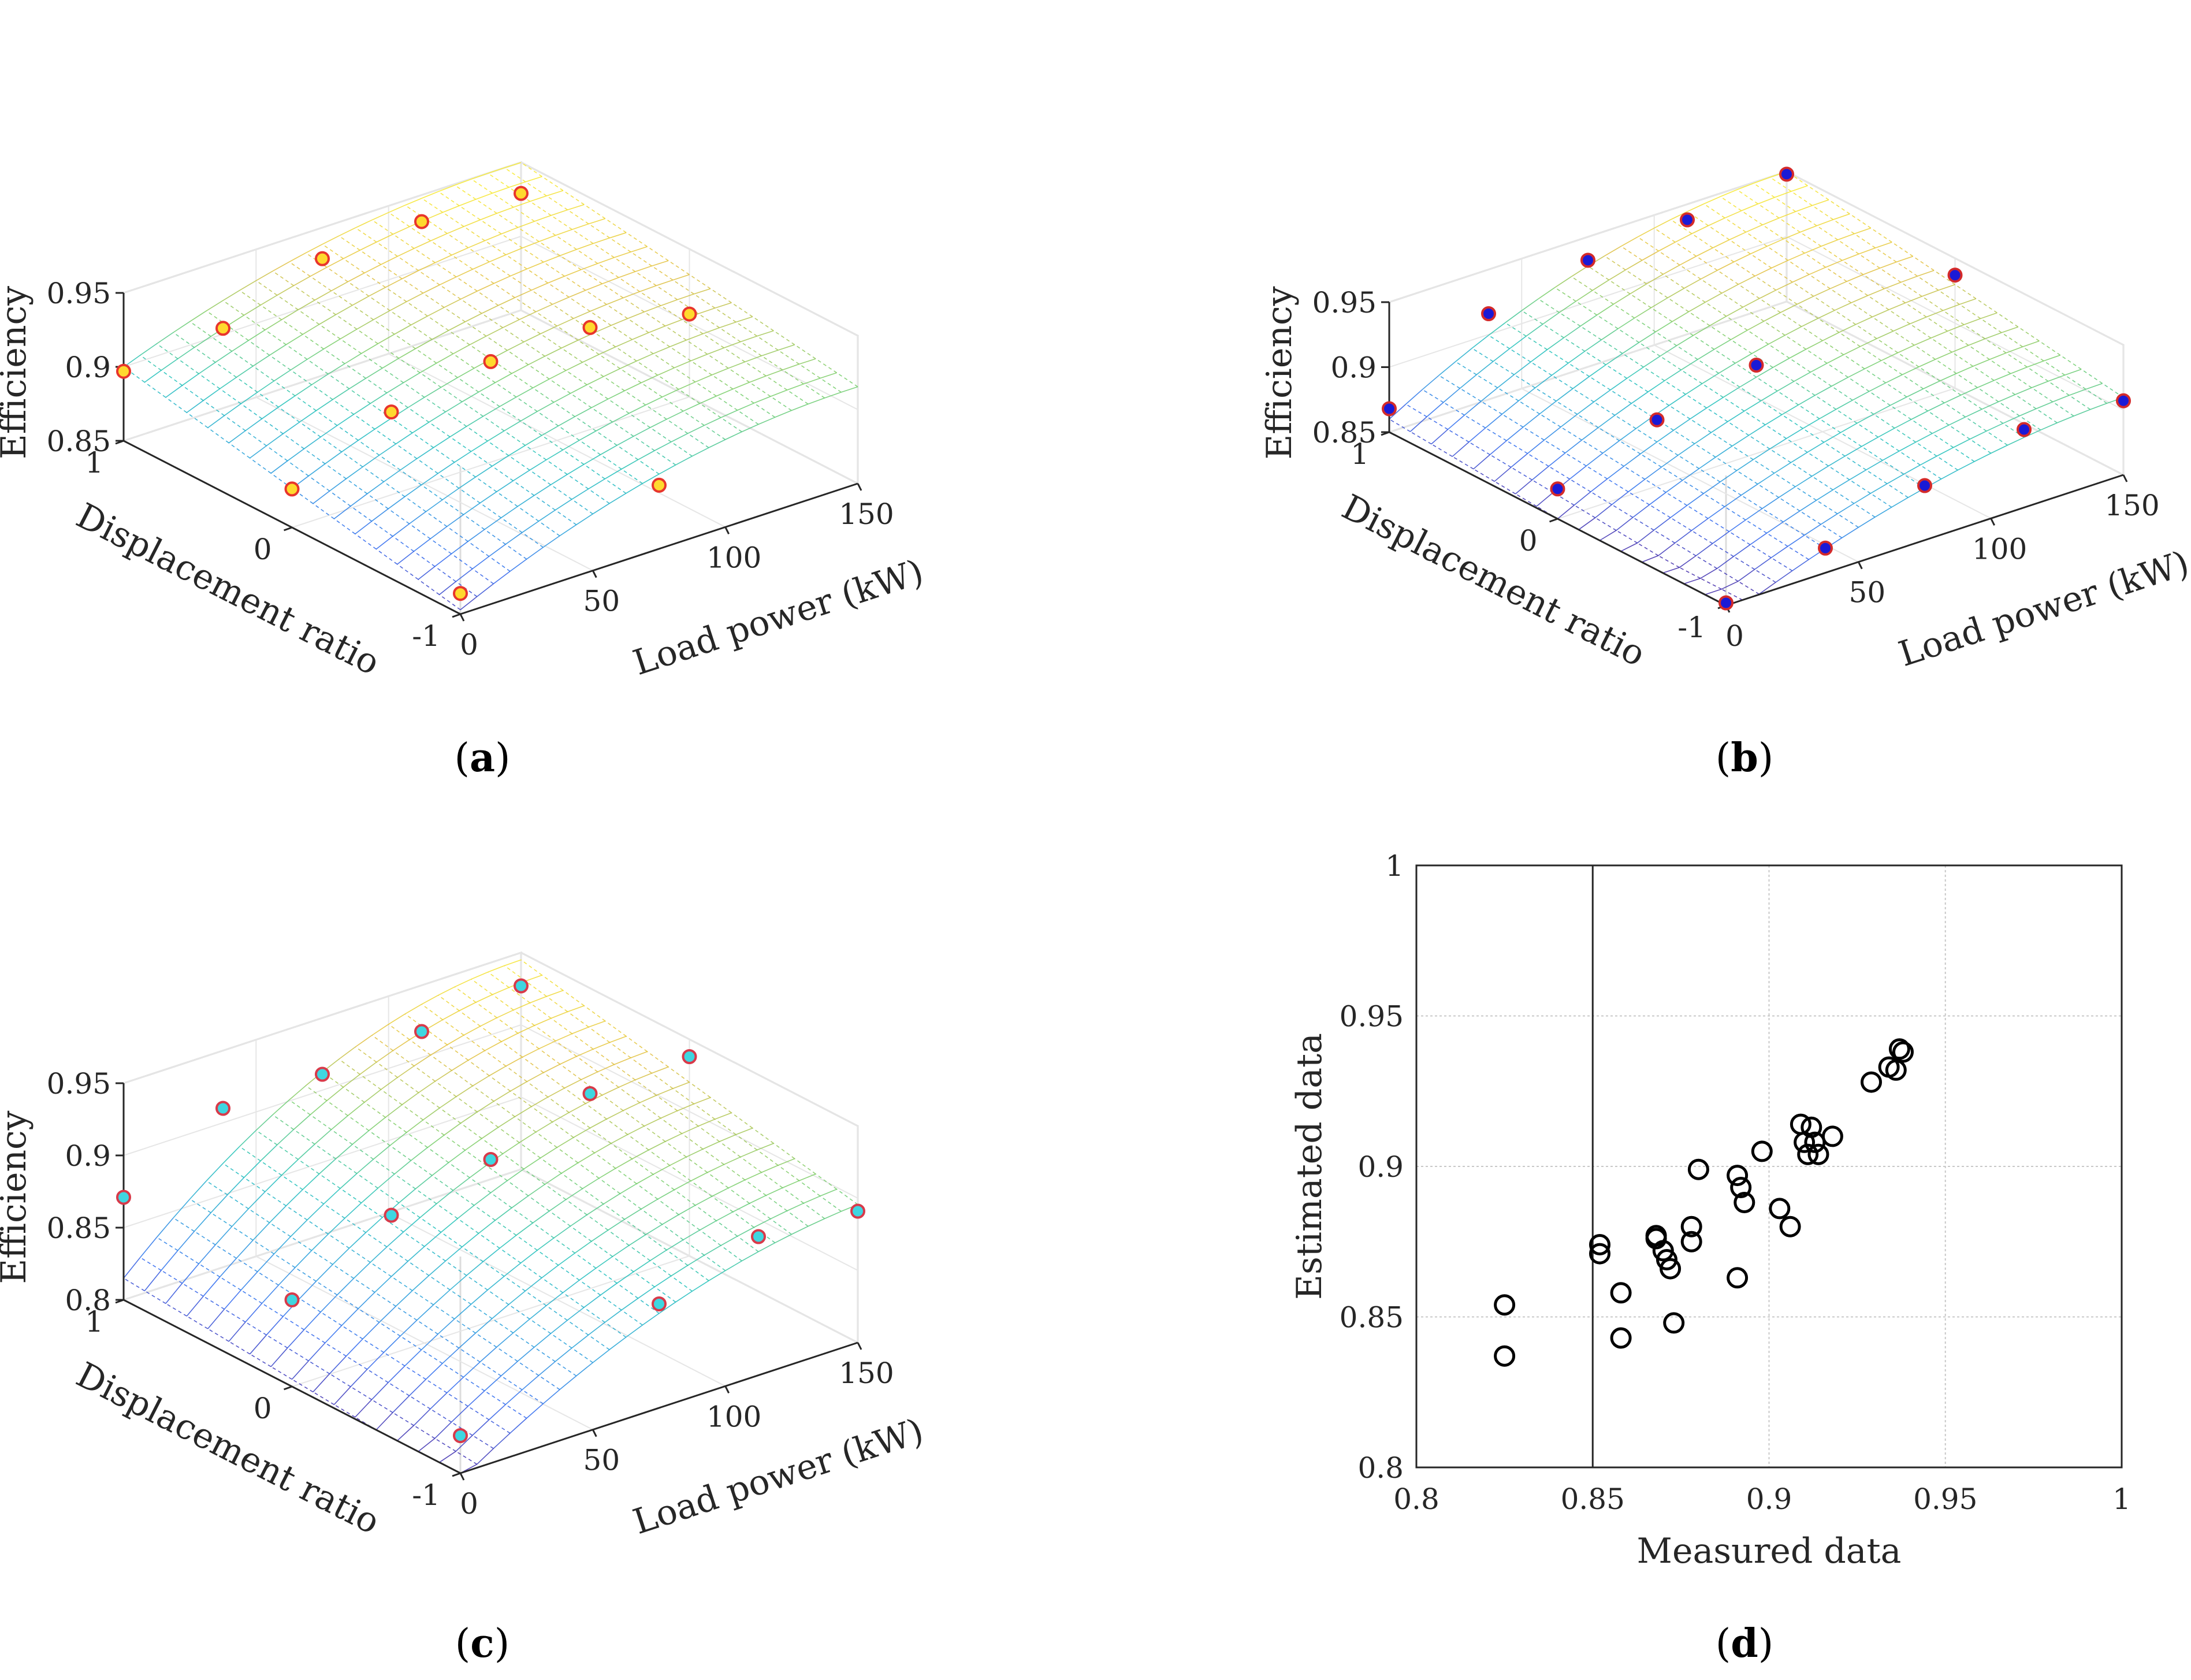 The image size is (2191, 1680). What do you see at coordinates (1945, 1499) in the screenshot?
I see `x-tick-label: 0.95` at bounding box center [1945, 1499].